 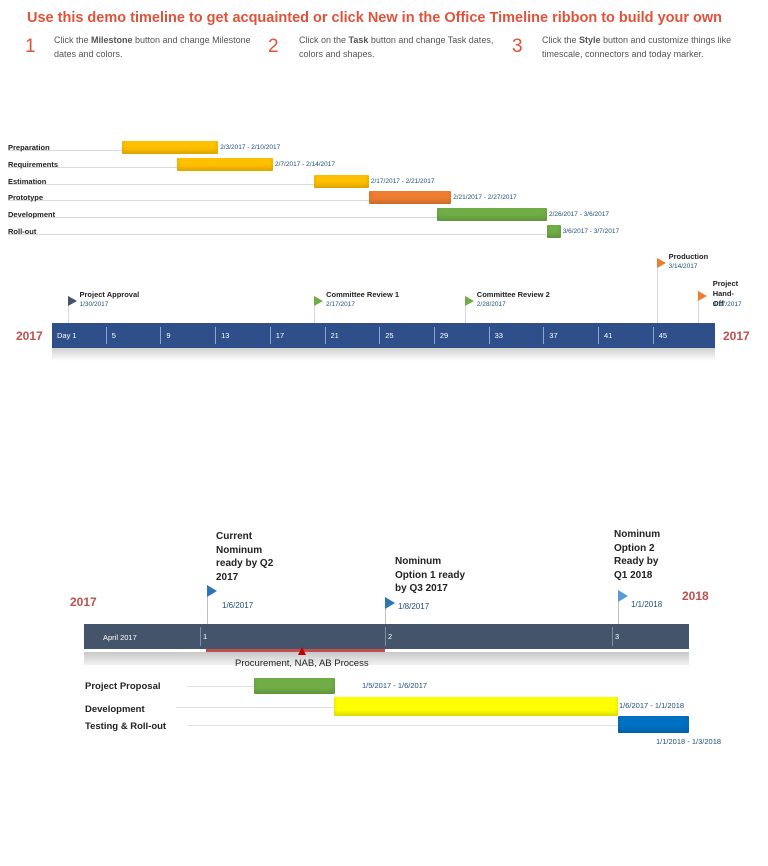 What do you see at coordinates (491, 304) in the screenshot?
I see `milestone-date: 2/28/2017` at bounding box center [491, 304].